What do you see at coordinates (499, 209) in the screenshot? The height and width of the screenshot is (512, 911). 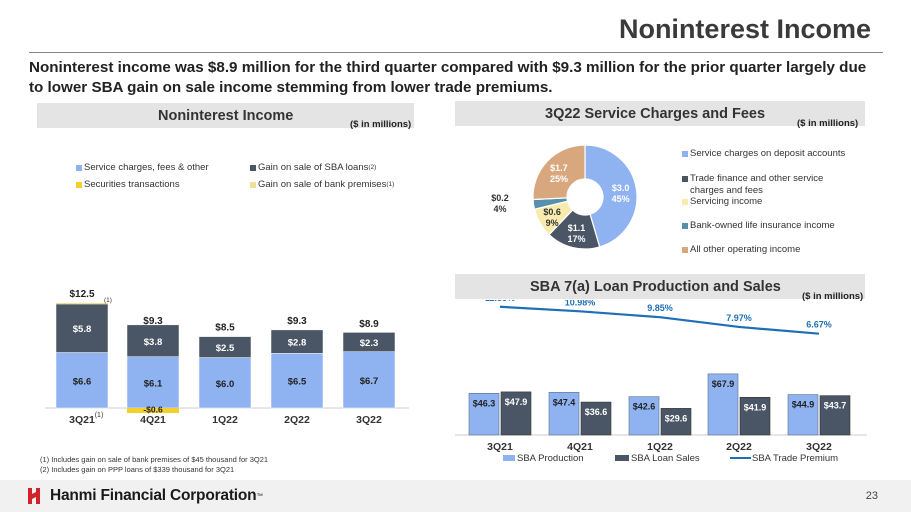 I see `slice-pct-label: 4%` at bounding box center [499, 209].